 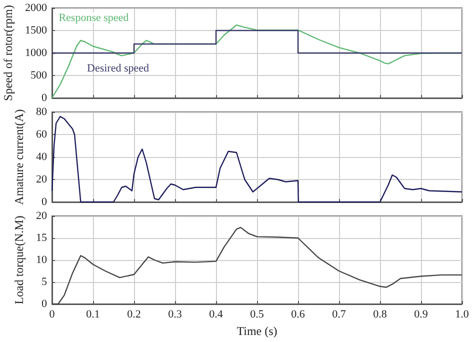 I want to click on x-tick-label: 1.0, so click(x=462, y=314).